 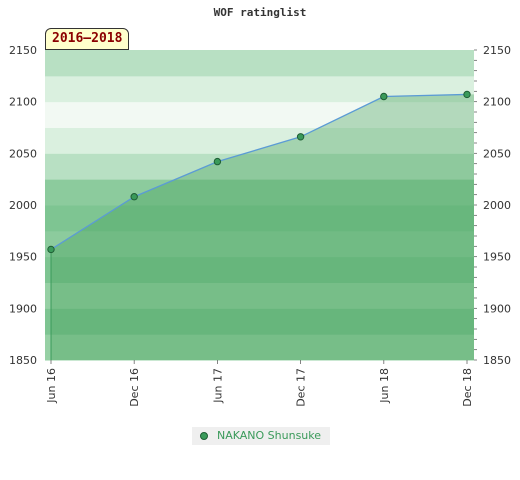 I want to click on y-tick-label-right: 2000, so click(x=497, y=205).